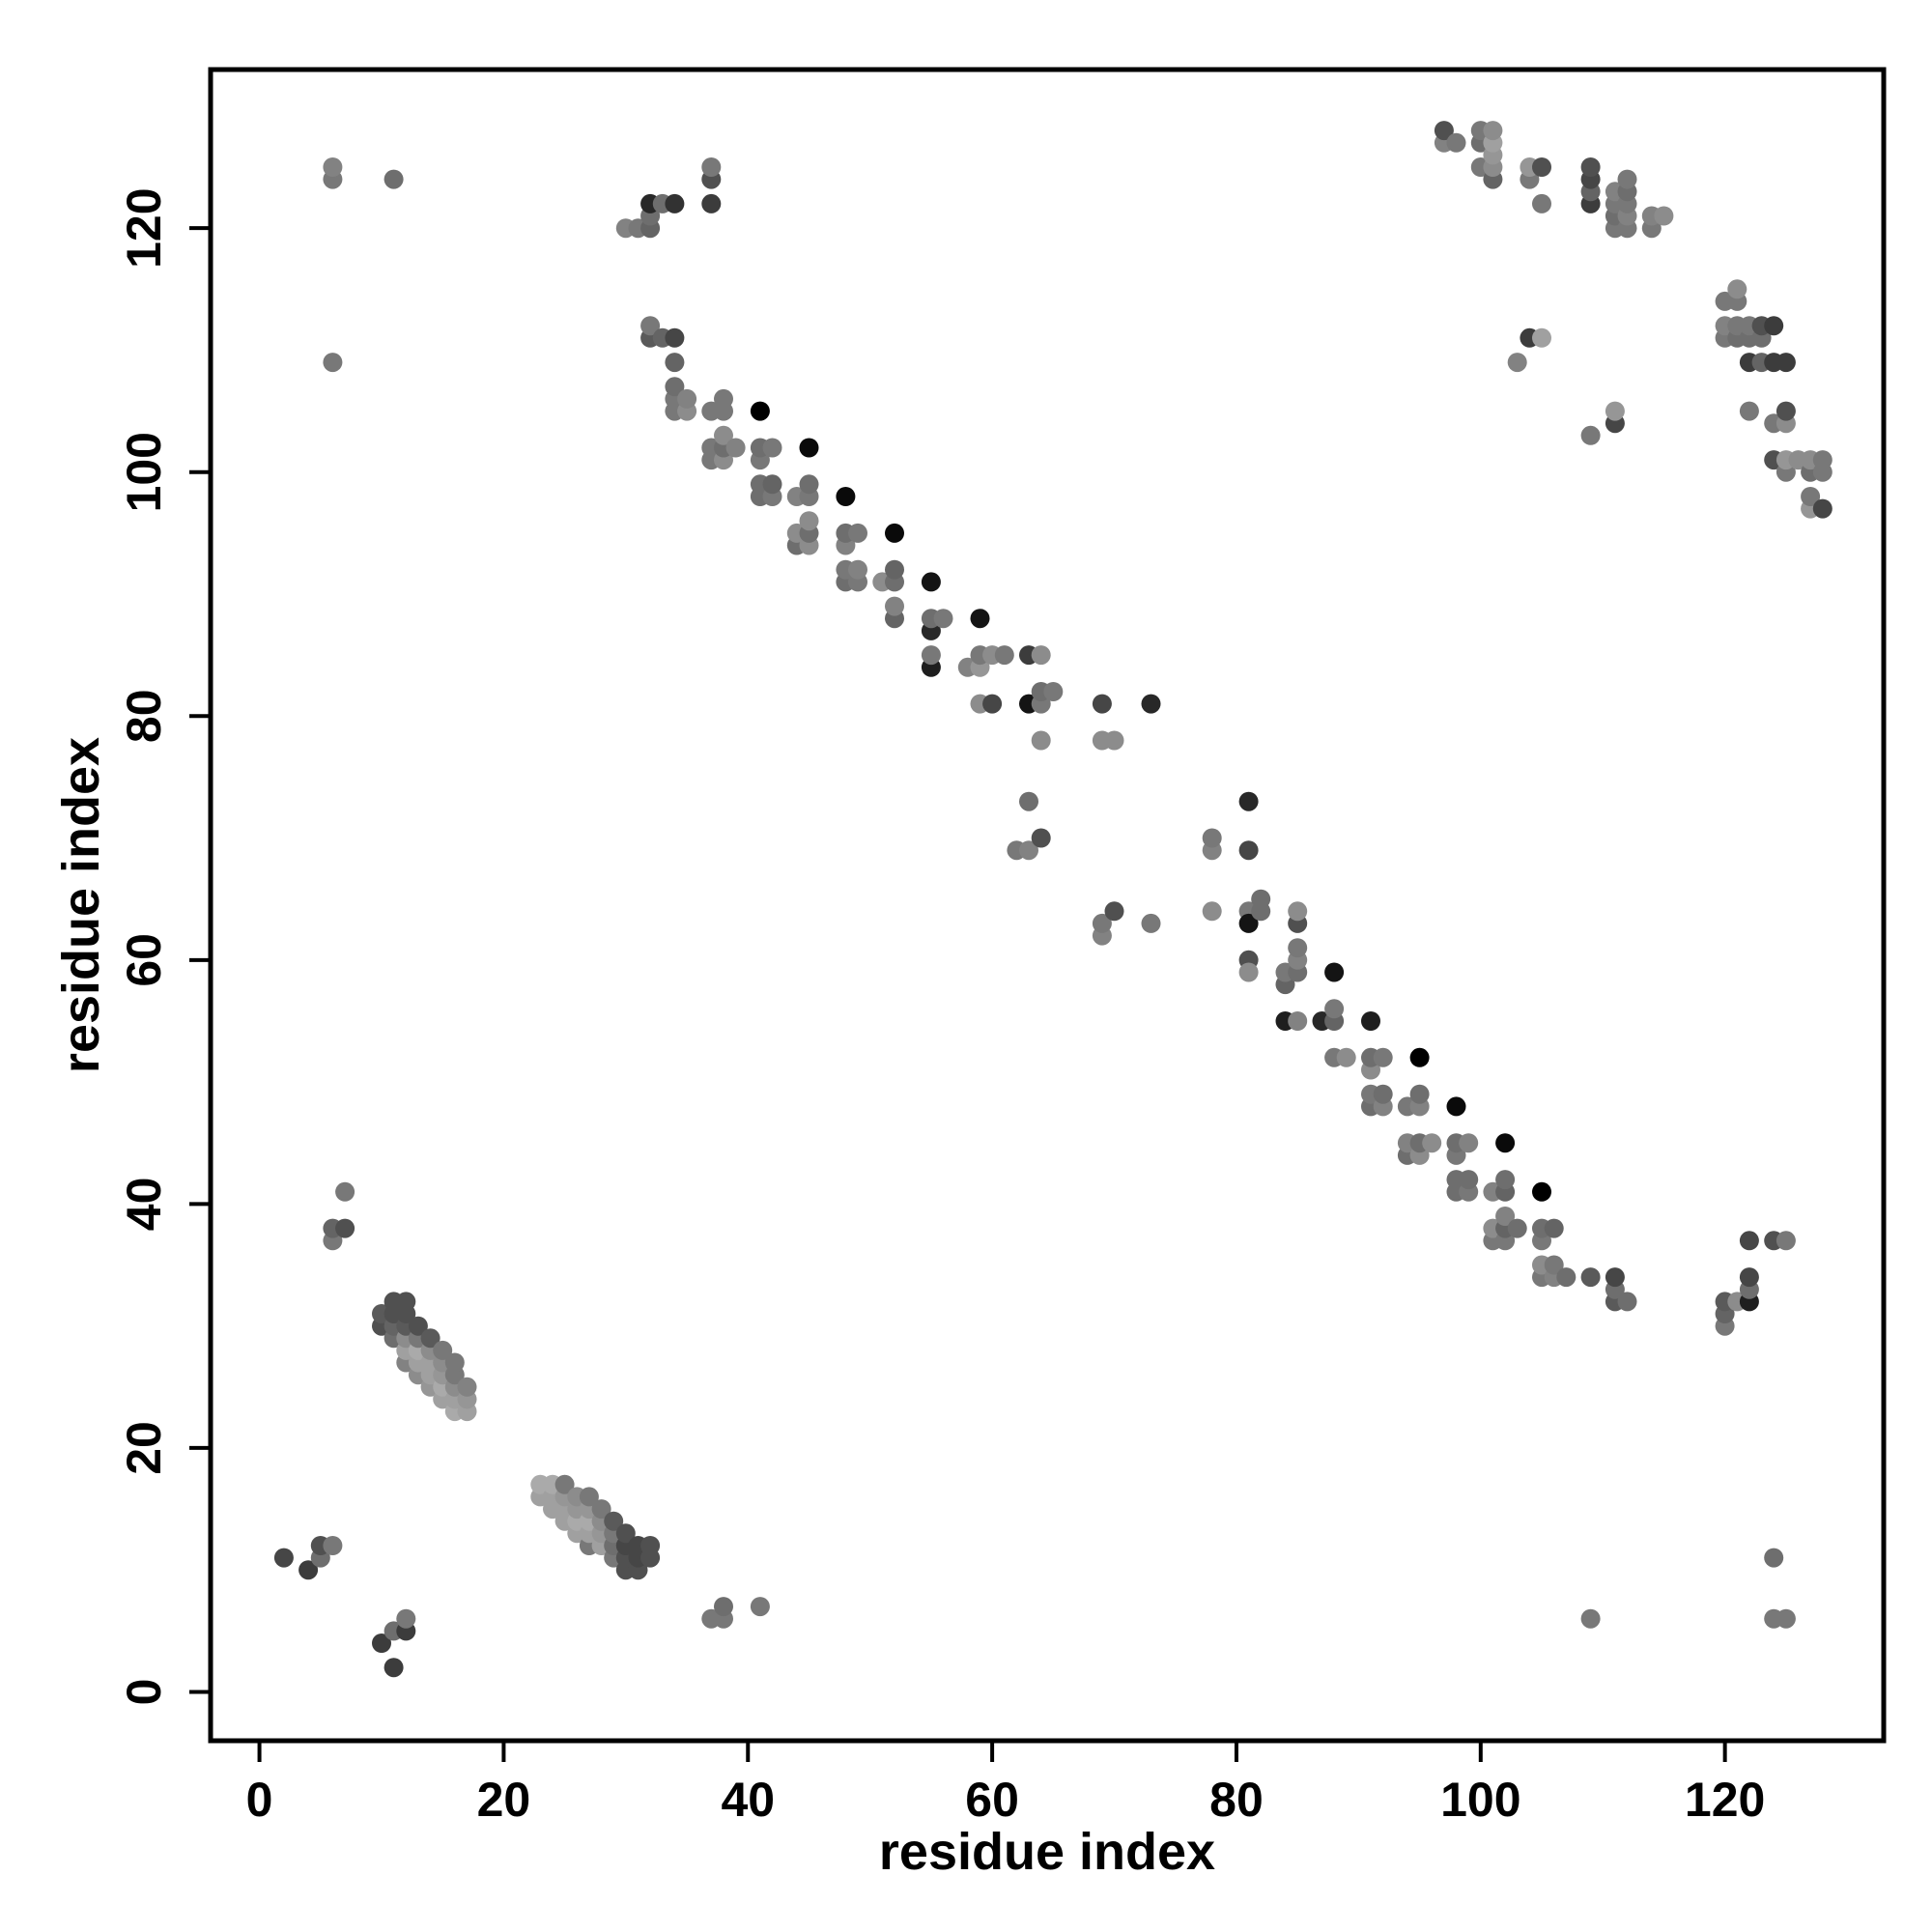  Describe the element at coordinates (1047, 1852) in the screenshot. I see `x-axis-title: residue index` at that location.